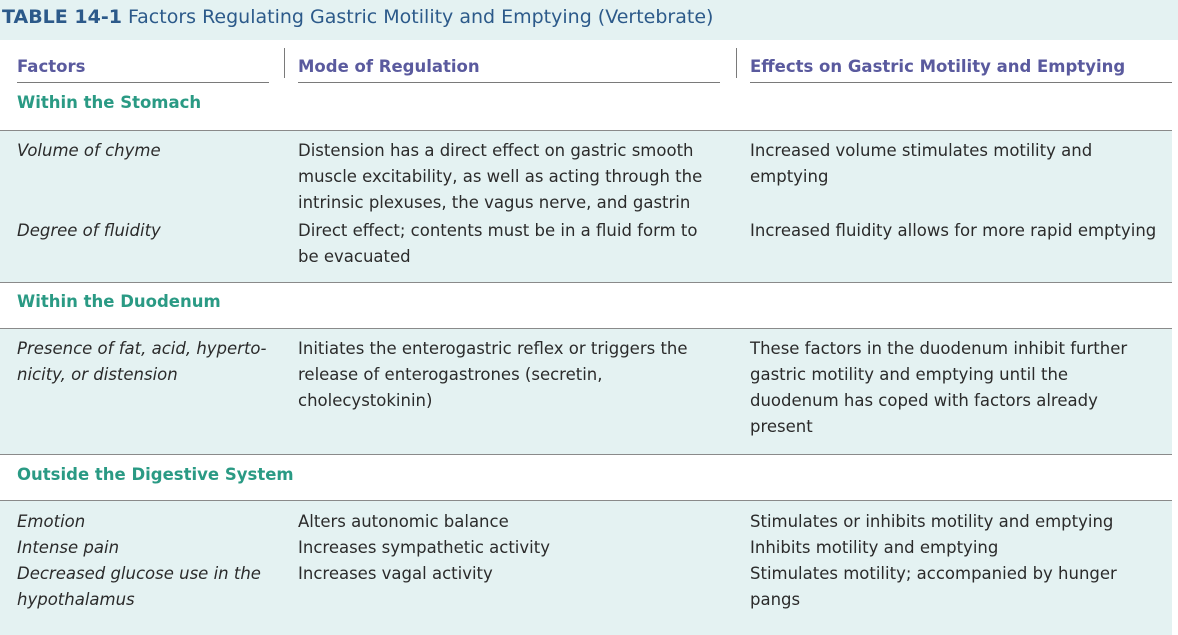  Describe the element at coordinates (389, 66) in the screenshot. I see `column-header-mode: Mode of Regulation` at that location.